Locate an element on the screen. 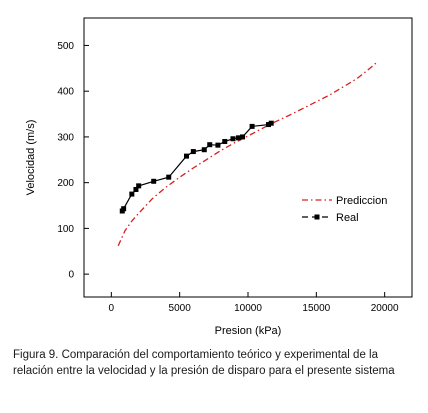 This screenshot has width=428, height=413. x-tick-label: 10000 is located at coordinates (248, 308).